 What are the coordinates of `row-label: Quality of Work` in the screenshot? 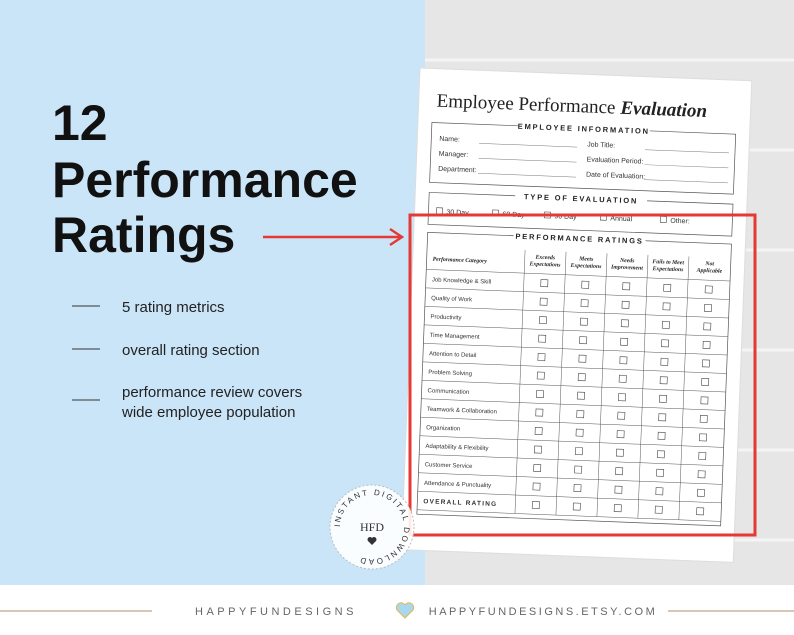 It's located at (452, 300).